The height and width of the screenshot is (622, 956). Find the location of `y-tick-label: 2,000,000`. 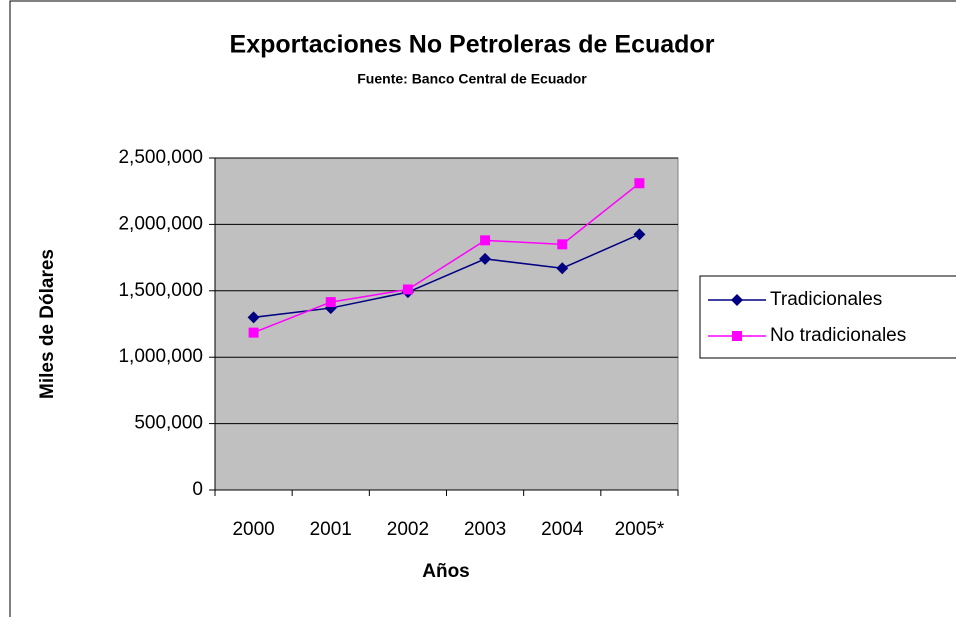

y-tick-label: 2,000,000 is located at coordinates (160, 223).